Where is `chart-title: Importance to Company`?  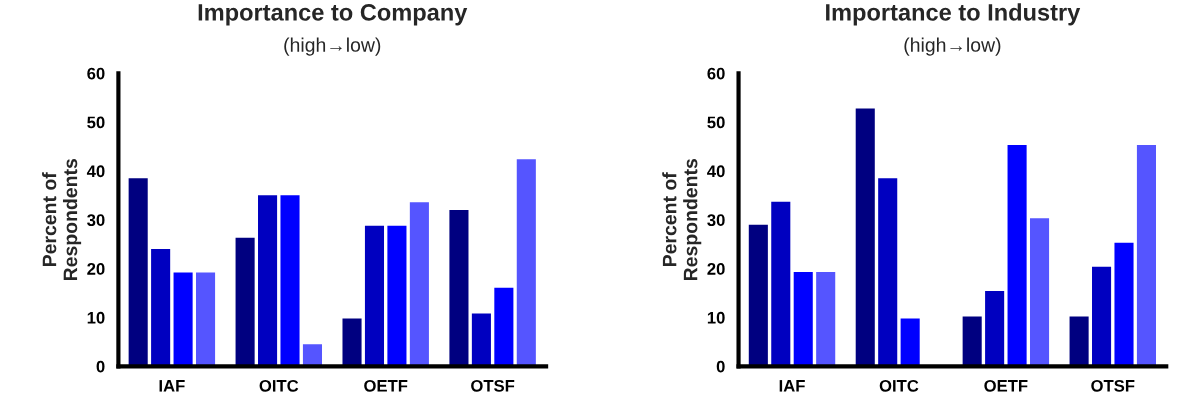 chart-title: Importance to Company is located at coordinates (333, 15).